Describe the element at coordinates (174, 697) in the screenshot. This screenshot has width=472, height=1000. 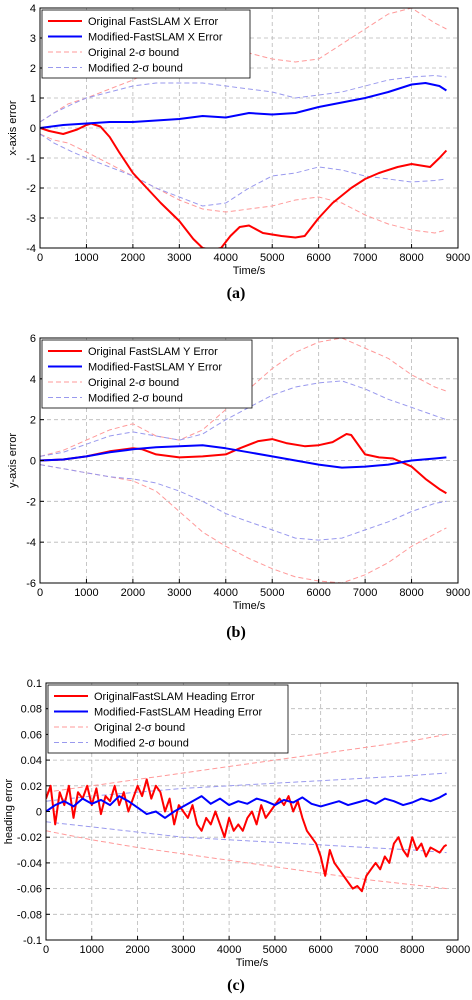
I see `legend-label: OriginalFastSLAM Heading Error` at that location.